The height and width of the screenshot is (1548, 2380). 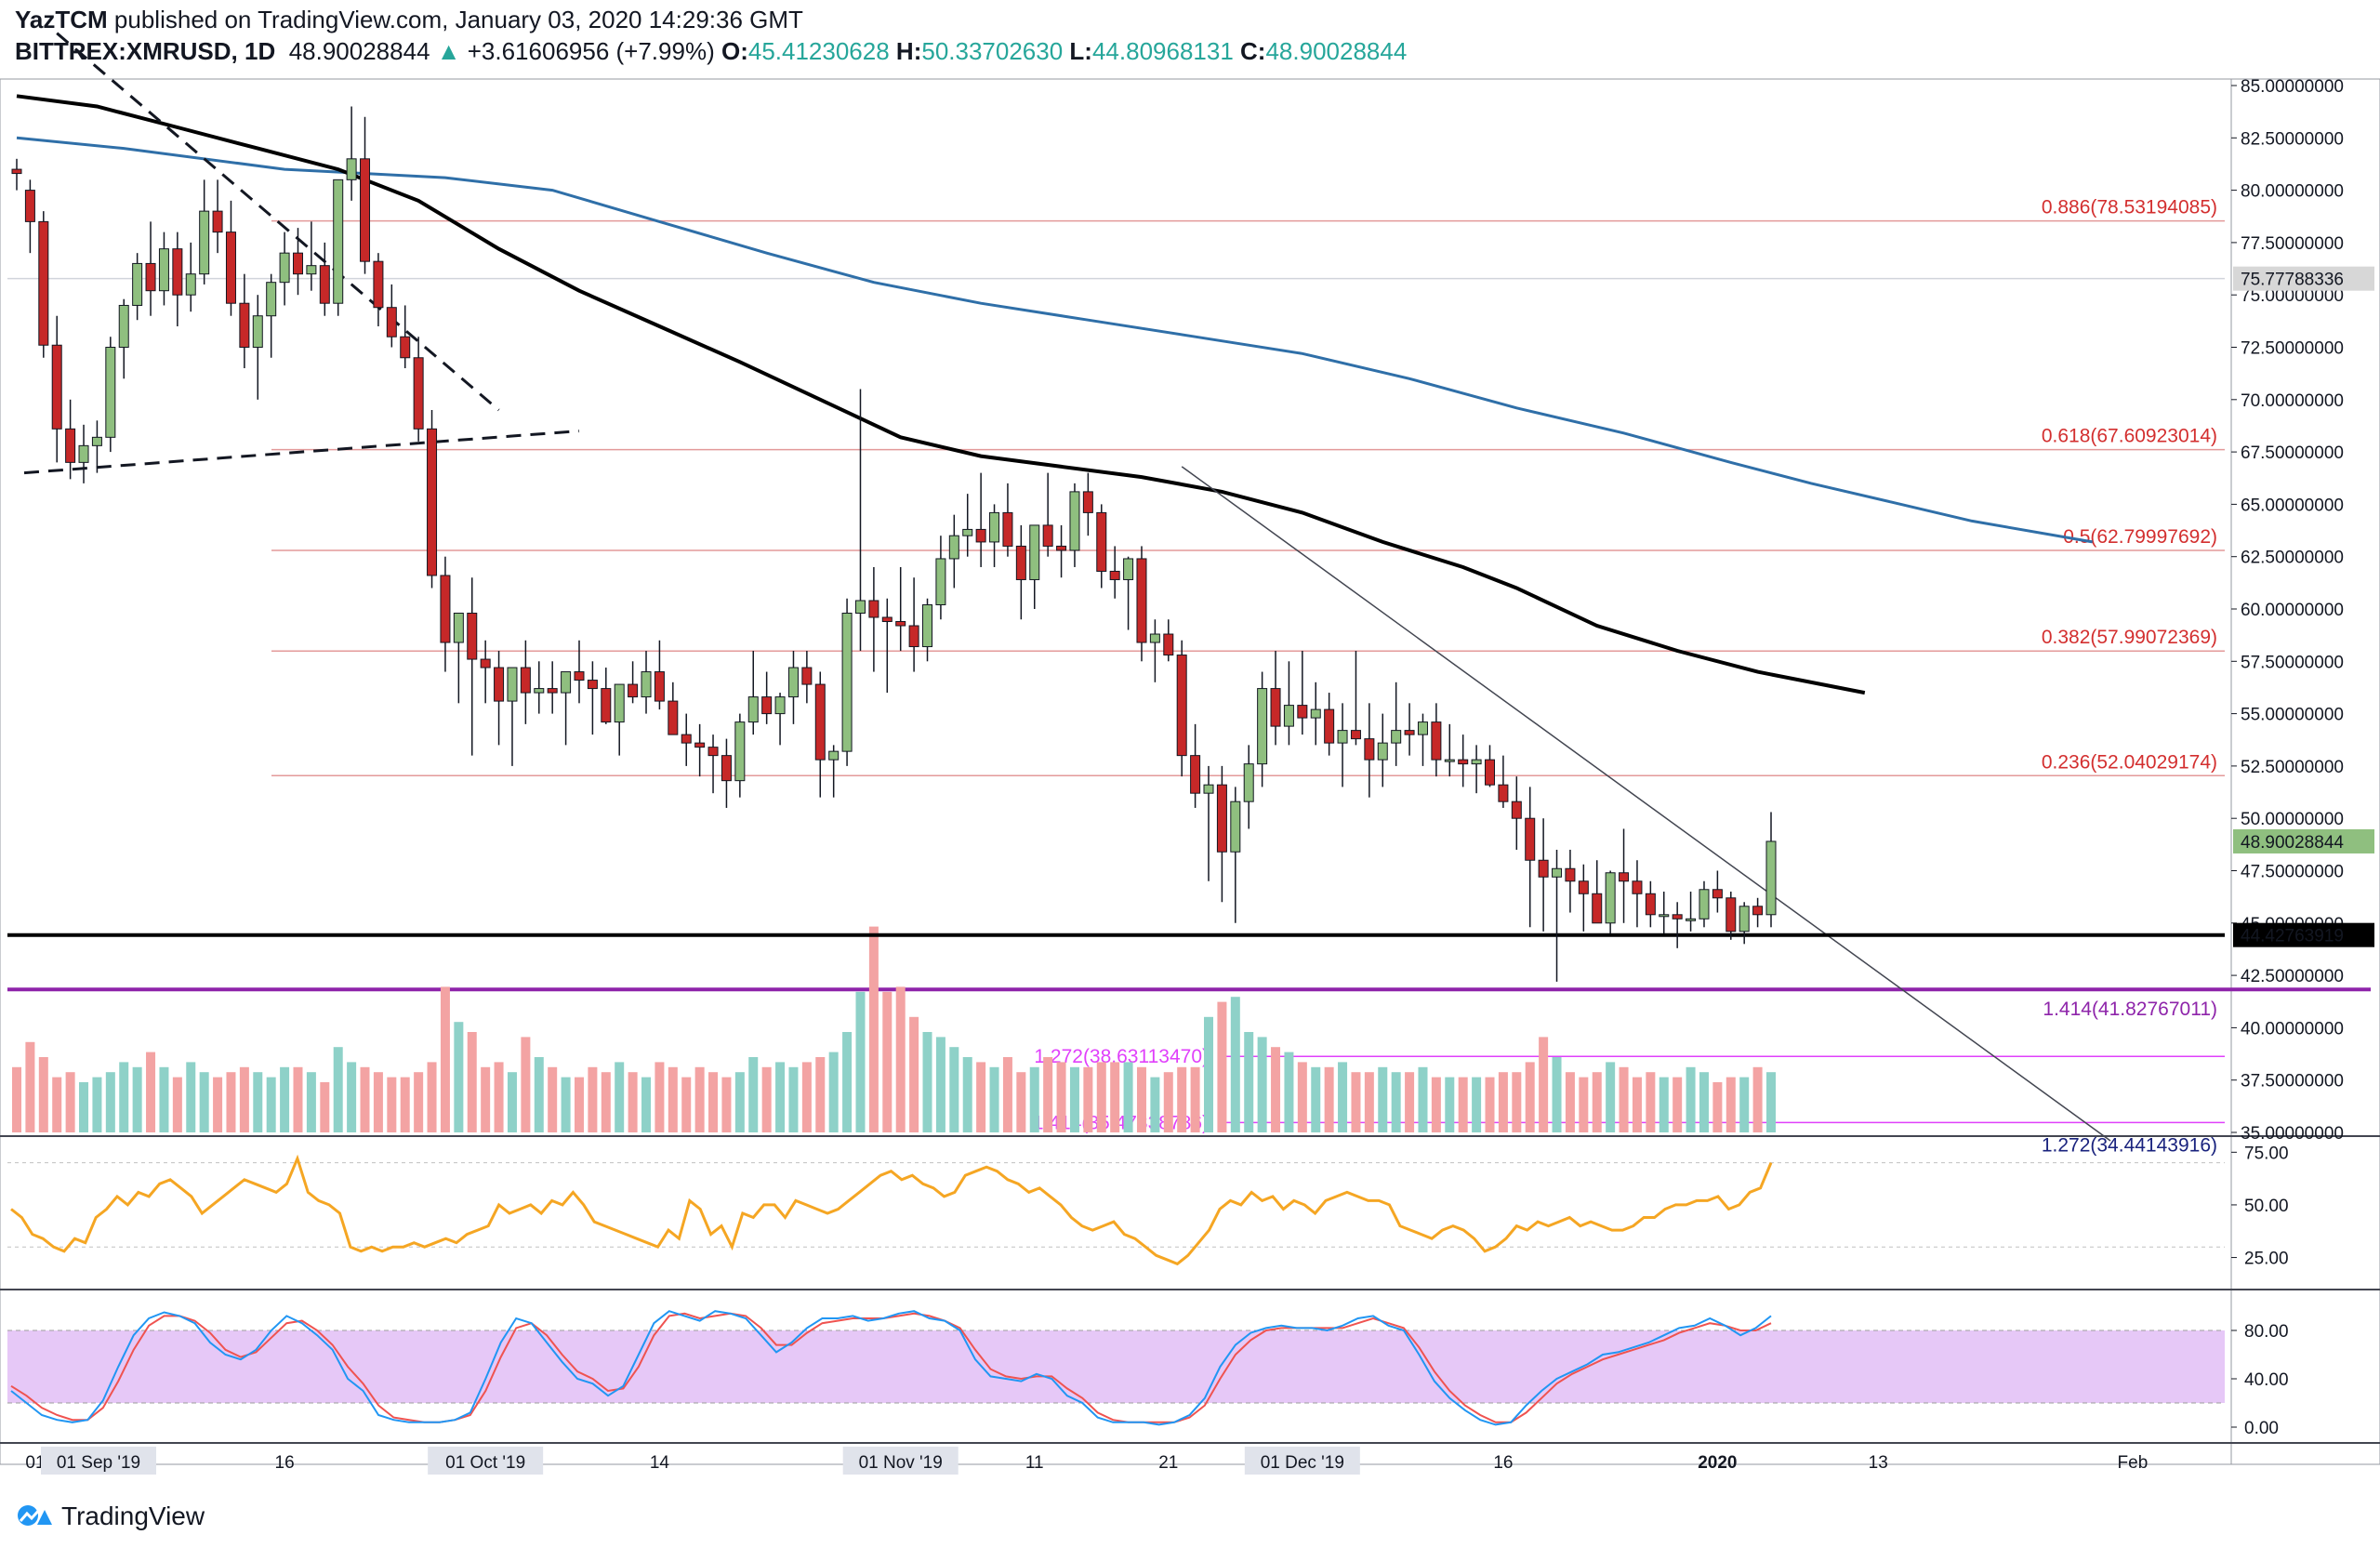 What do you see at coordinates (2292, 1134) in the screenshot?
I see `price-tick-label: 35.00000000` at bounding box center [2292, 1134].